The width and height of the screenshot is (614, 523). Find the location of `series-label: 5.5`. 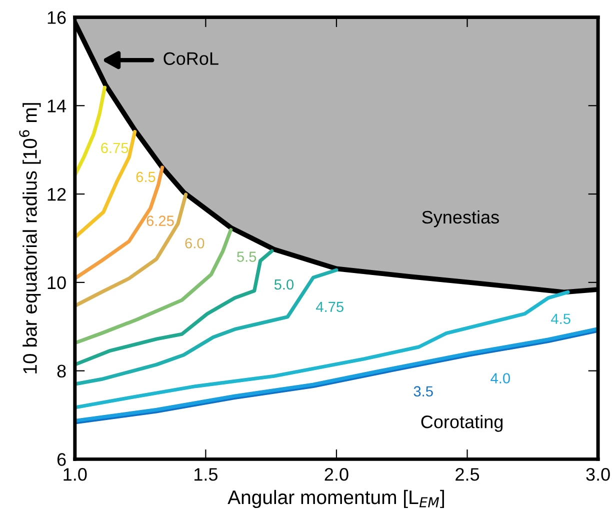

series-label: 5.5 is located at coordinates (246, 257).